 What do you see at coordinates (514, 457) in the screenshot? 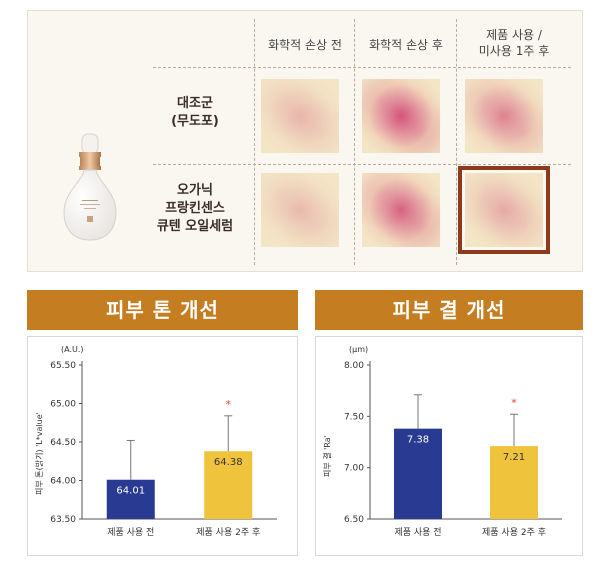
I see `bar-value-label: 7.21` at bounding box center [514, 457].